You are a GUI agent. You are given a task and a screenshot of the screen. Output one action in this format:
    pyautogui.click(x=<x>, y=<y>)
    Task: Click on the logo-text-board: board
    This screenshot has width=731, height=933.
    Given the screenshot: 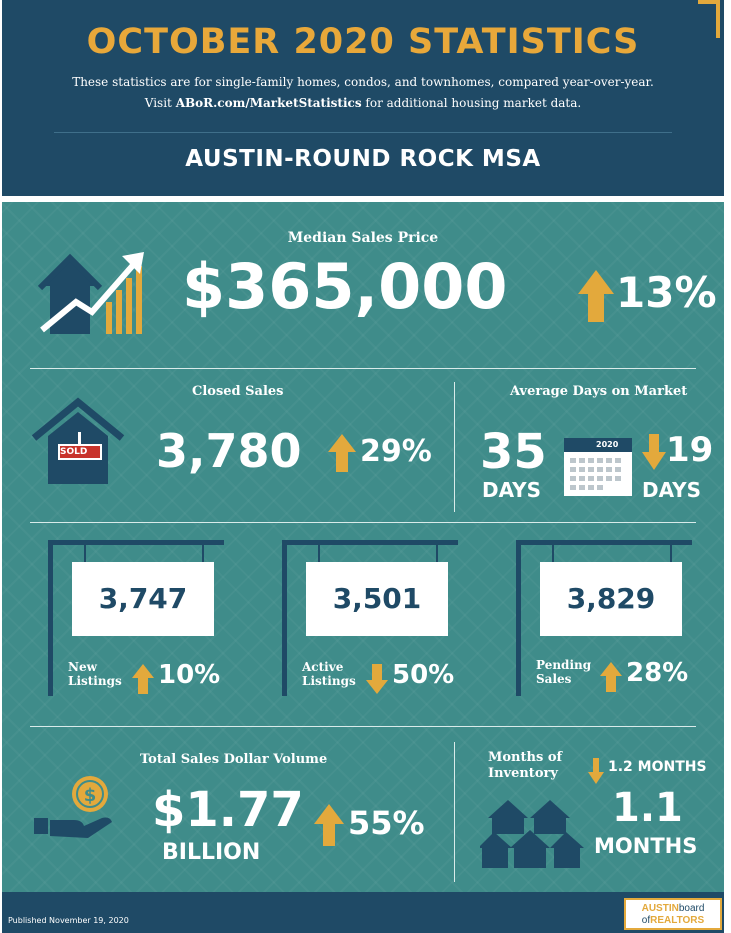 What is the action you would take?
    pyautogui.click(x=691, y=908)
    